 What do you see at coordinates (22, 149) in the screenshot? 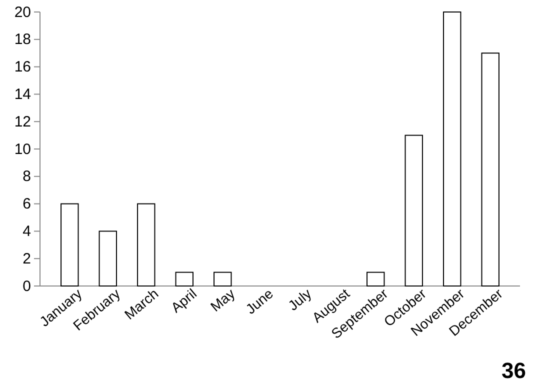
I see `y-tick-label: 10` at bounding box center [22, 149].